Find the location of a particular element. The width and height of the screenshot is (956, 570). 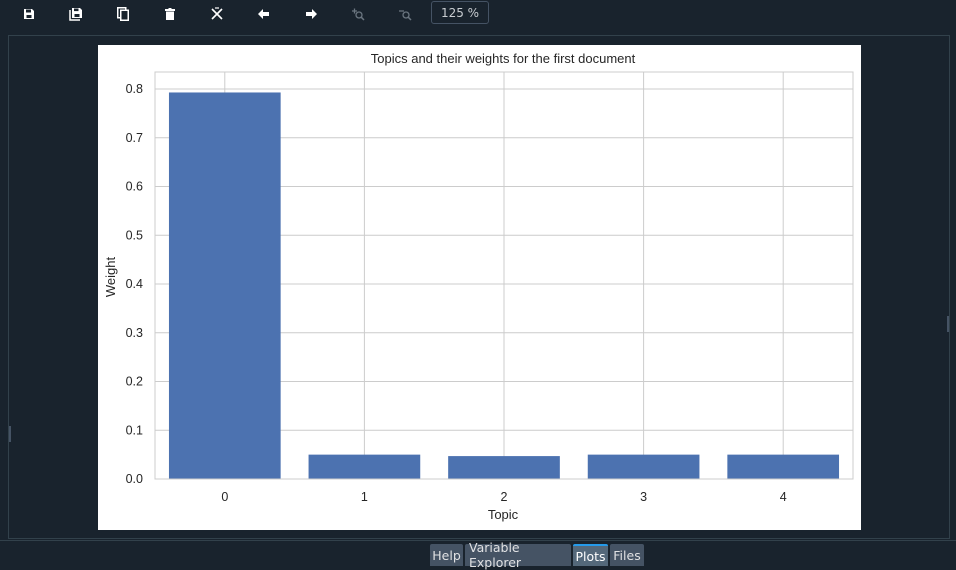

tab-plots: Plots is located at coordinates (590, 555).